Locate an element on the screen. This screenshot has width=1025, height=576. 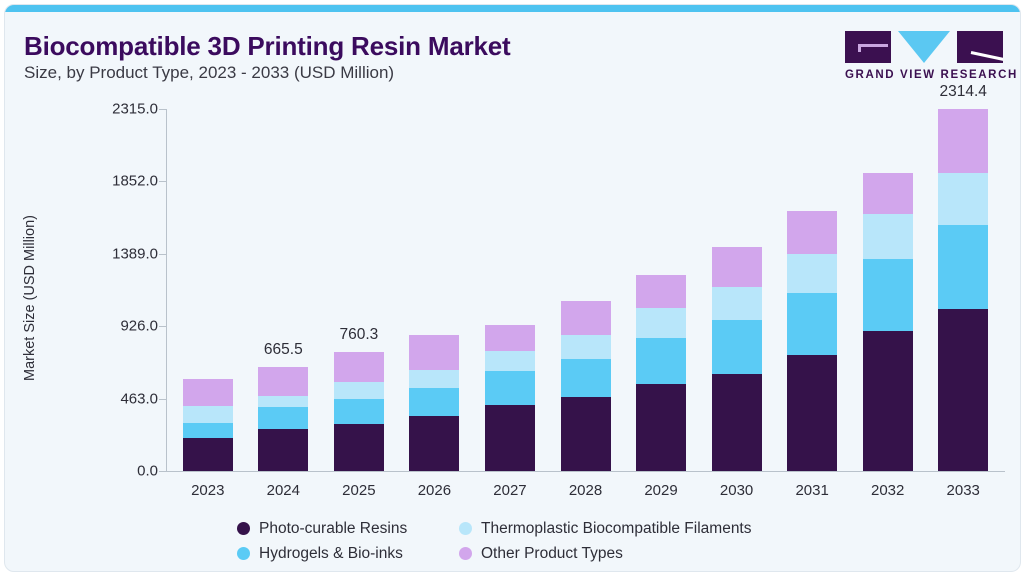
x-axis-tick-label: 2029 is located at coordinates (661, 490).